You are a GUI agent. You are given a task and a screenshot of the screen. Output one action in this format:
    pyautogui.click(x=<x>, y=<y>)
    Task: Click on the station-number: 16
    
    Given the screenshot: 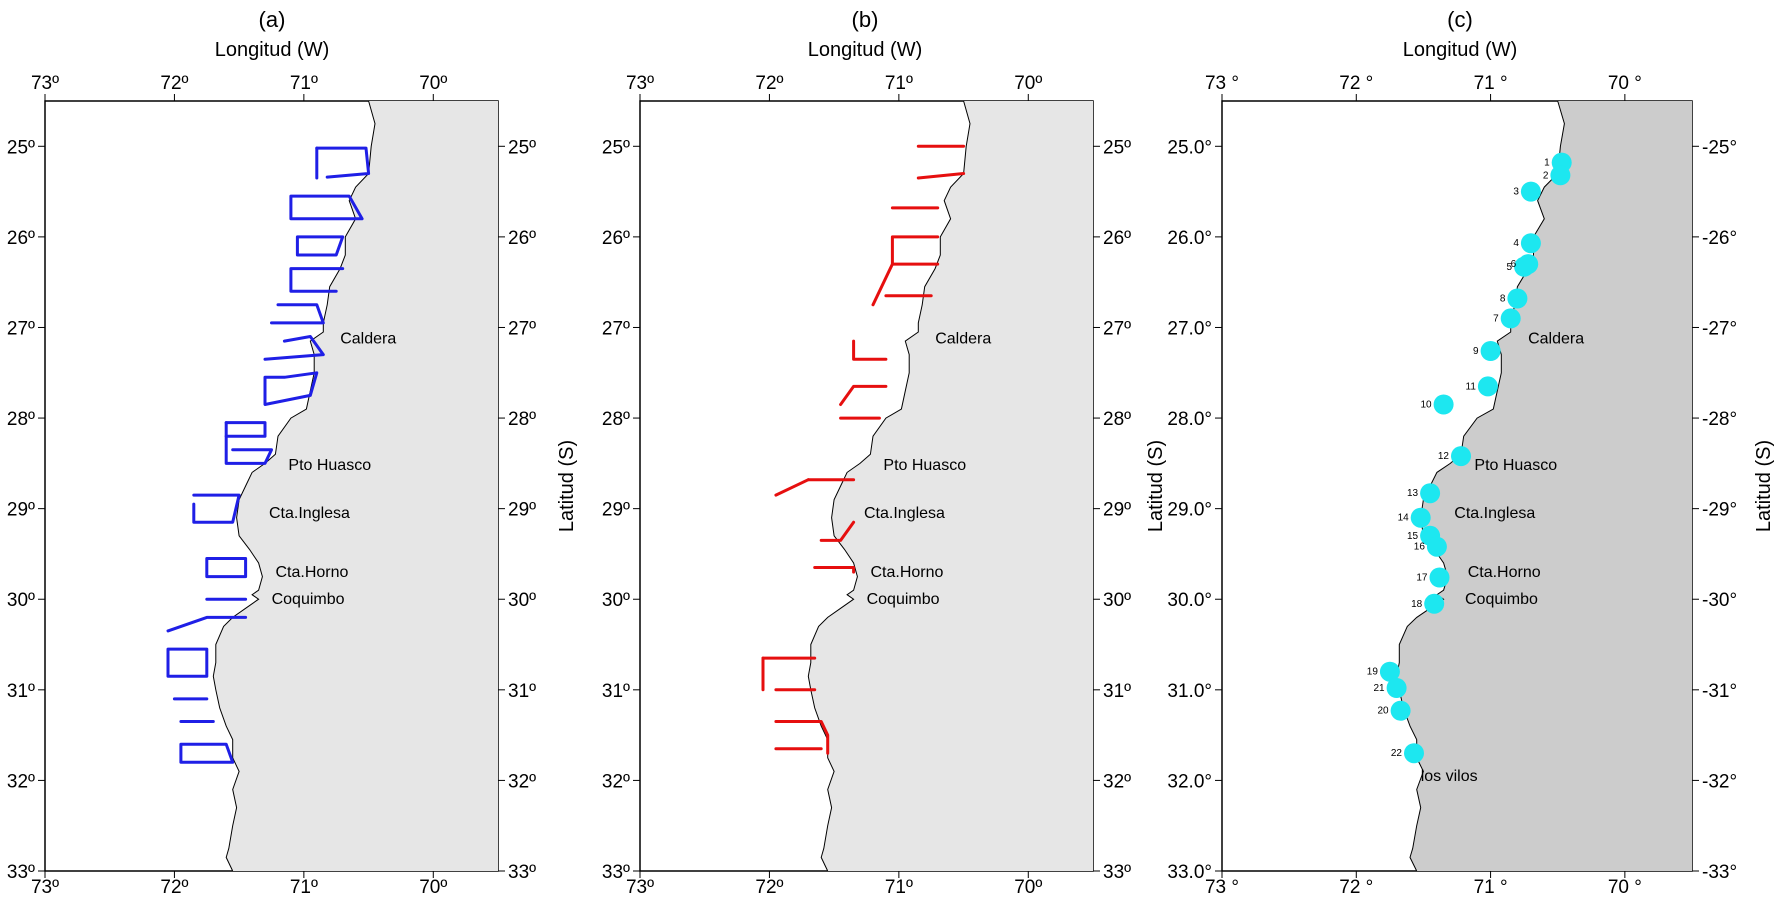 What is the action you would take?
    pyautogui.click(x=1420, y=547)
    